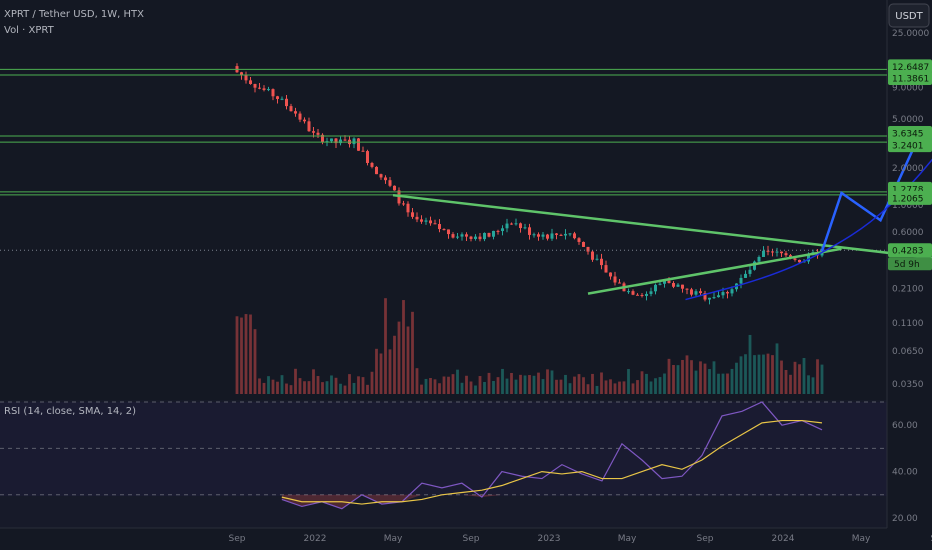  Describe the element at coordinates (908, 233) in the screenshot. I see `price-tick-label: 0.6000` at that location.